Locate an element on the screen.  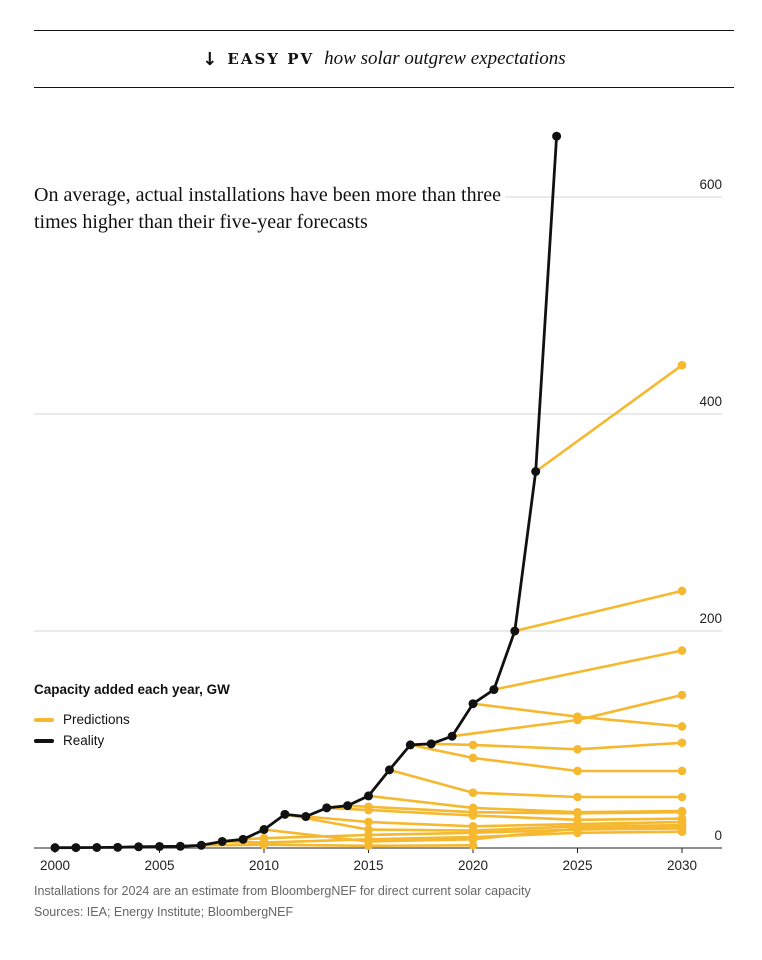
prediction-point-9-2020 is located at coordinates (473, 808).